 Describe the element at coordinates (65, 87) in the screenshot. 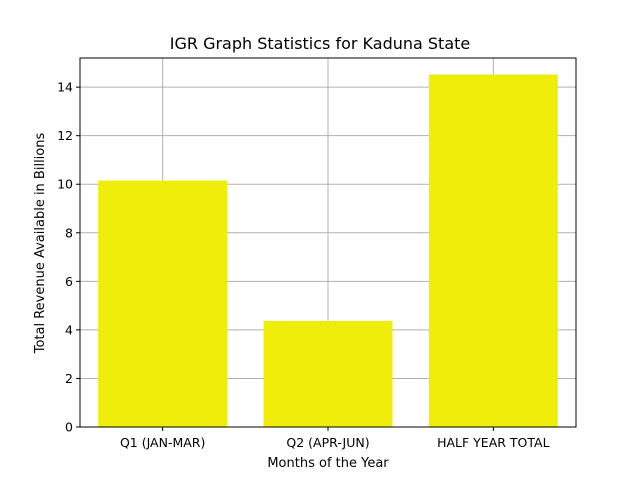

I see `y-tick-label: 14` at that location.